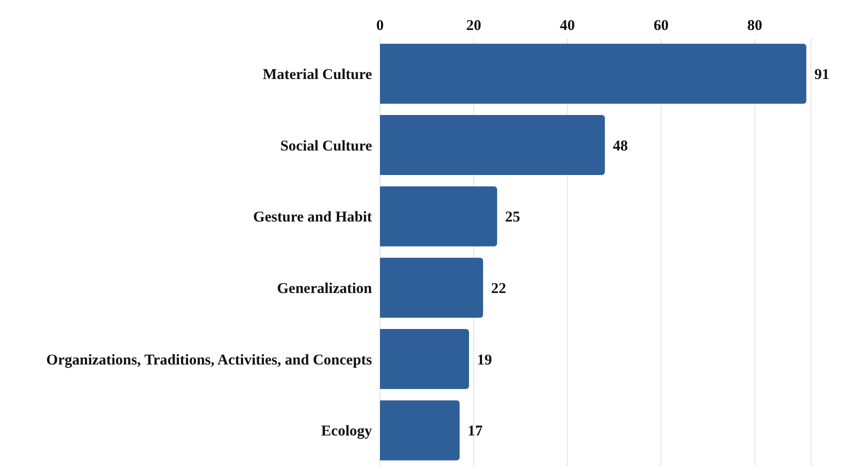 The height and width of the screenshot is (470, 851). I want to click on data-label: 48, so click(620, 146).